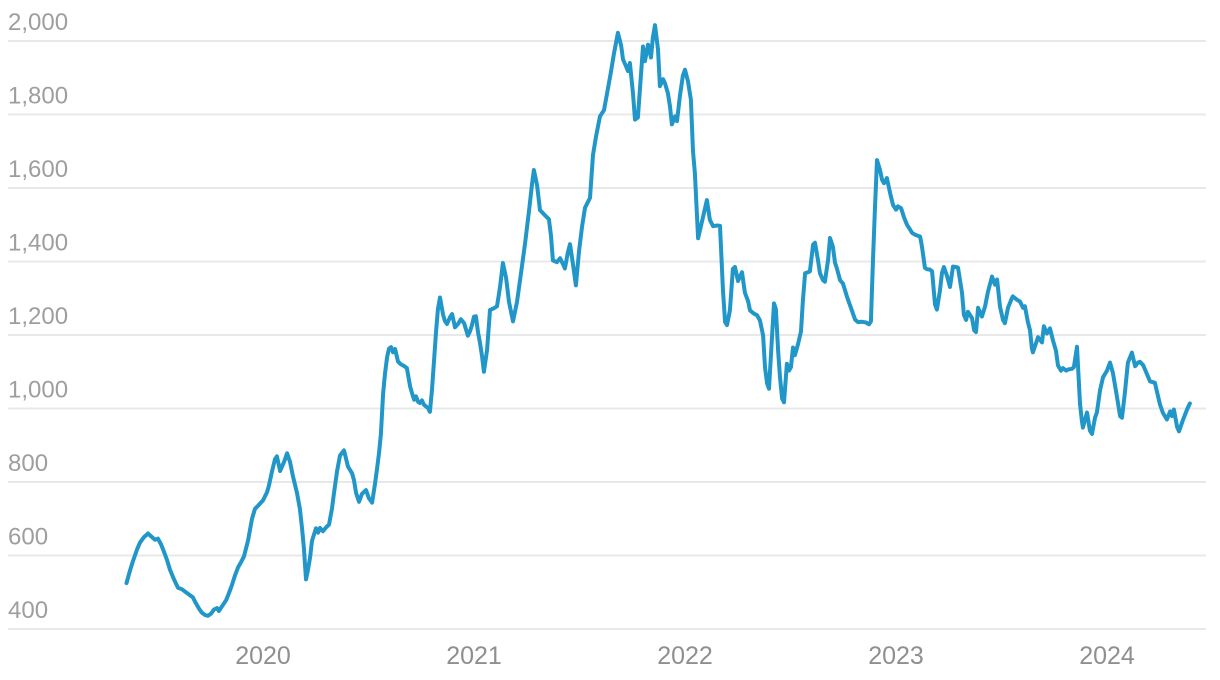 Image resolution: width=1220 pixels, height=680 pixels. I want to click on y-axis-label: 400, so click(28, 610).